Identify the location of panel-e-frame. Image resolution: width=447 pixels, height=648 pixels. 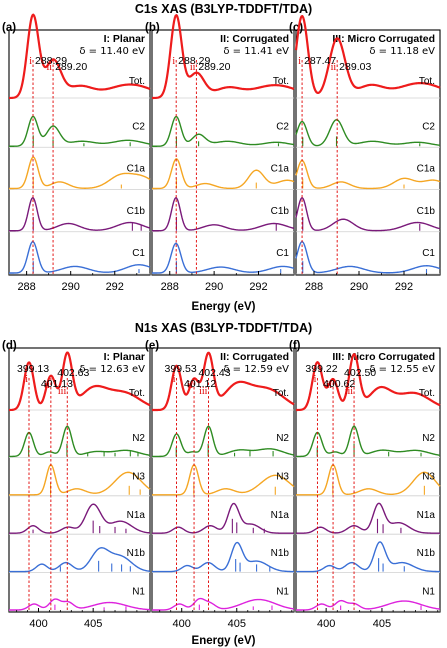
(223, 480).